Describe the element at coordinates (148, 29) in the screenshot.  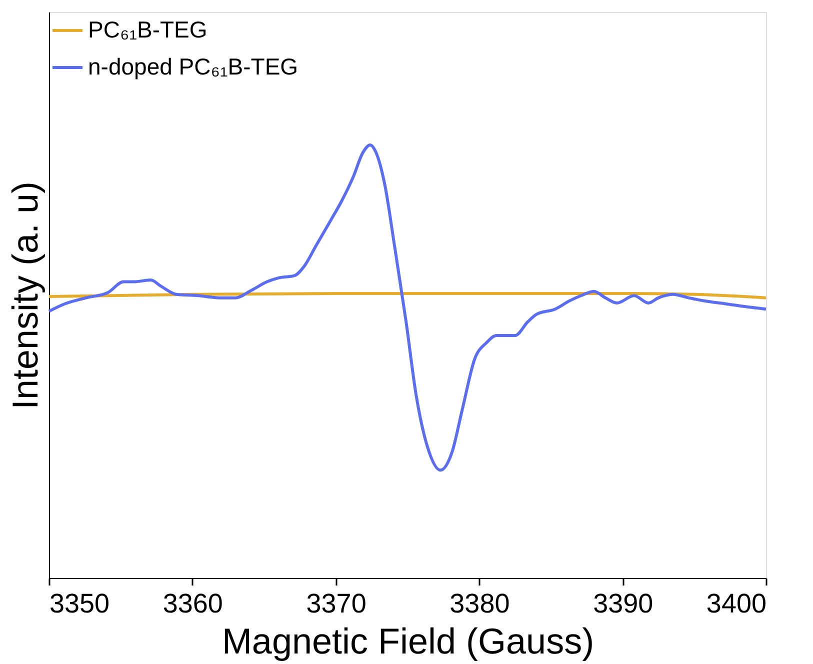
I see `legend-label: PC₆₁B-TEG` at that location.